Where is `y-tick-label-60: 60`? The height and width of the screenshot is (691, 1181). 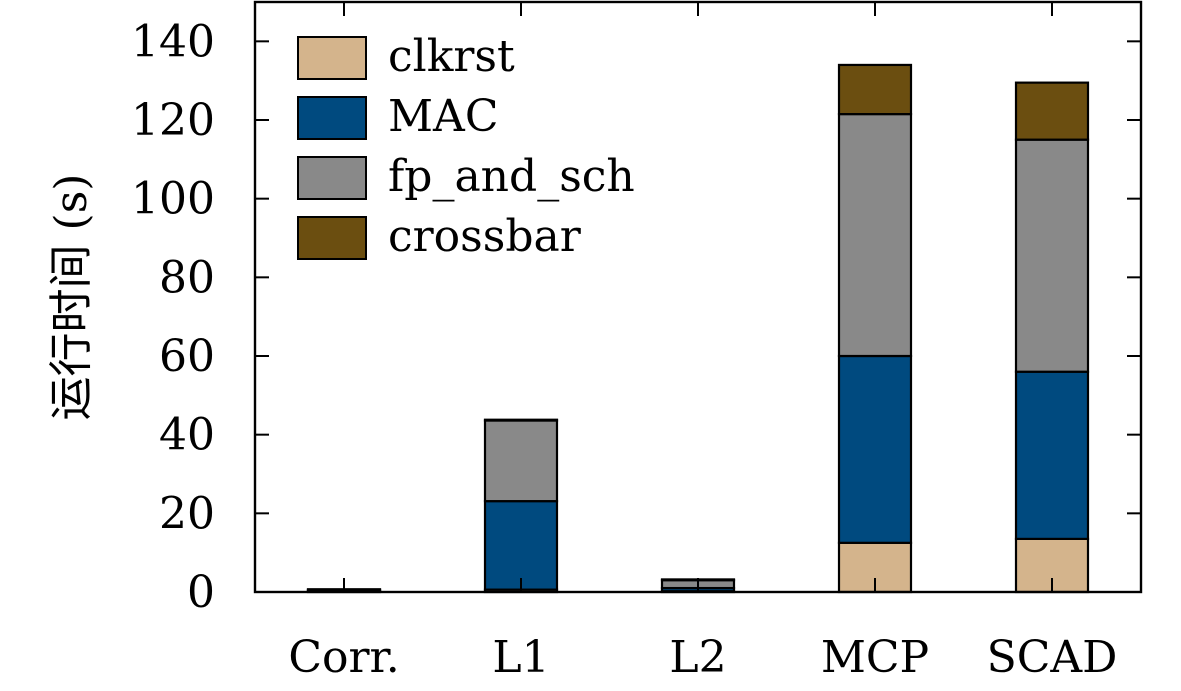
y-tick-label-60: 60 is located at coordinates (187, 356).